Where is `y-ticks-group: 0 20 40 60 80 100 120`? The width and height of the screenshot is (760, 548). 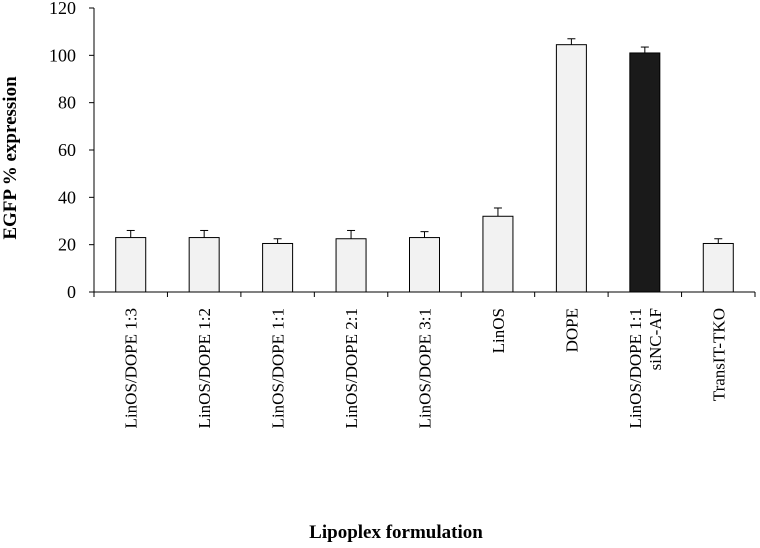 y-ticks-group: 0 20 40 60 80 100 120 is located at coordinates (71, 151).